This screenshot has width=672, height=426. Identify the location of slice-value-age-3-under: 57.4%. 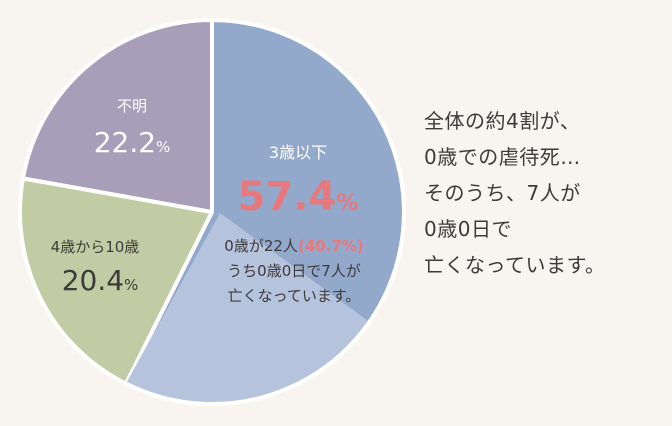
(298, 197).